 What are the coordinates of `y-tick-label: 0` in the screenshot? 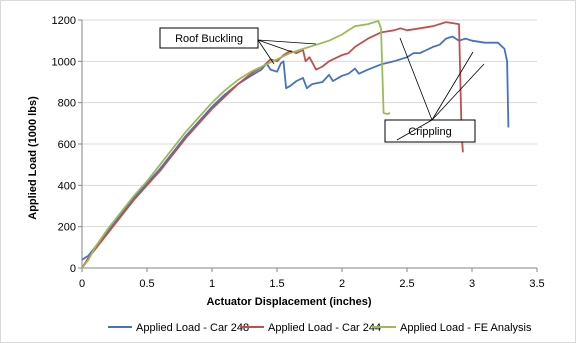 It's located at (73, 269).